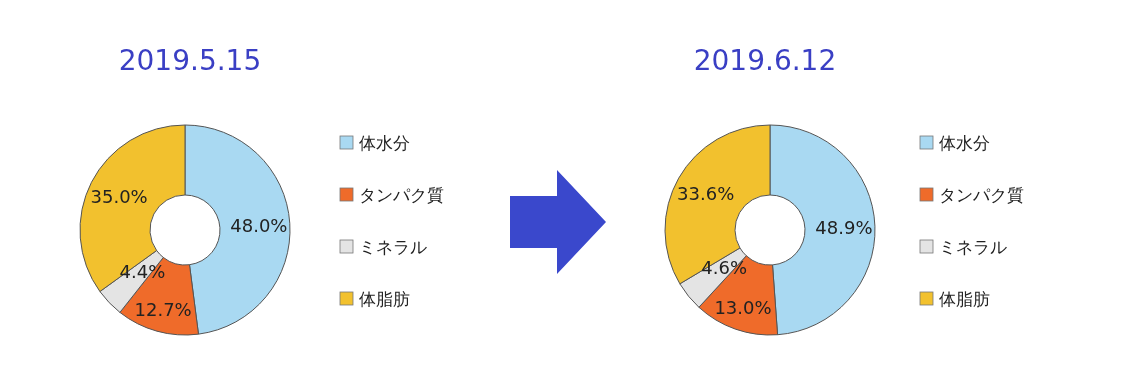  Describe the element at coordinates (119, 197) in the screenshot. I see `data-label: 35.0%` at that location.